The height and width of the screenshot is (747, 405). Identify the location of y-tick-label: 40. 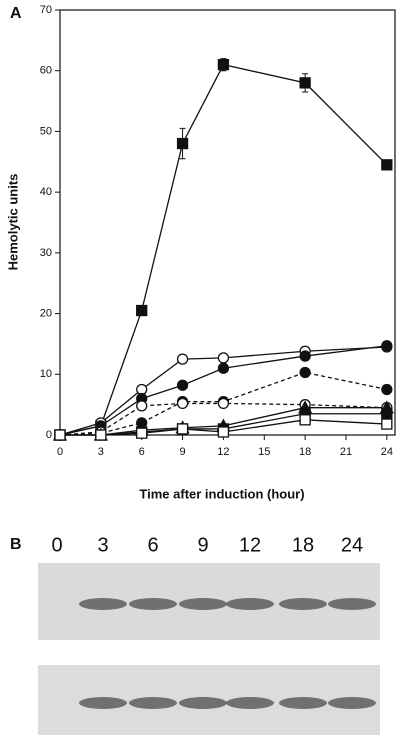
(46, 192).